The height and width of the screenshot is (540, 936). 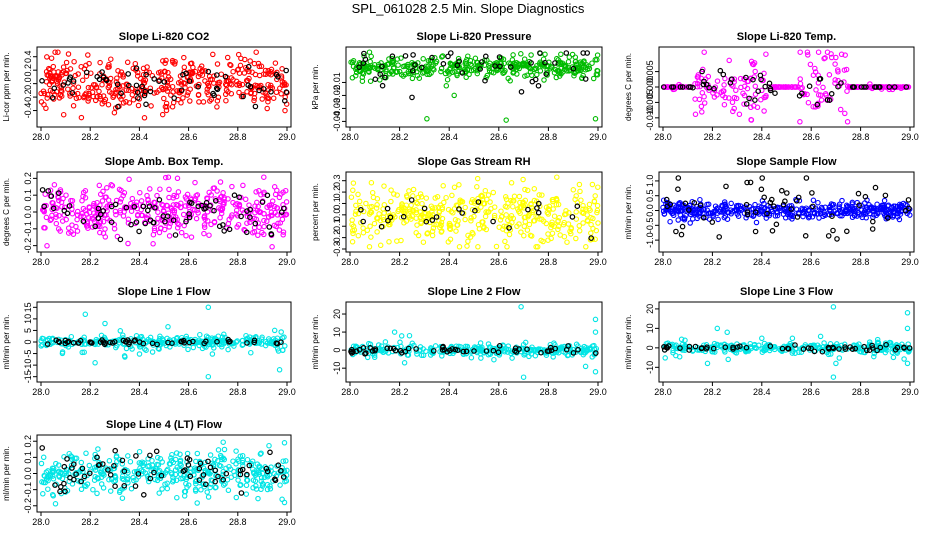 I want to click on data-points, so click(x=164, y=85).